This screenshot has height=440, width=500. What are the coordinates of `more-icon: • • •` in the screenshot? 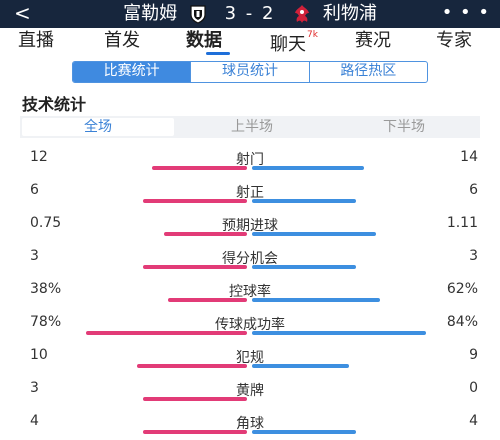 It's located at (465, 12).